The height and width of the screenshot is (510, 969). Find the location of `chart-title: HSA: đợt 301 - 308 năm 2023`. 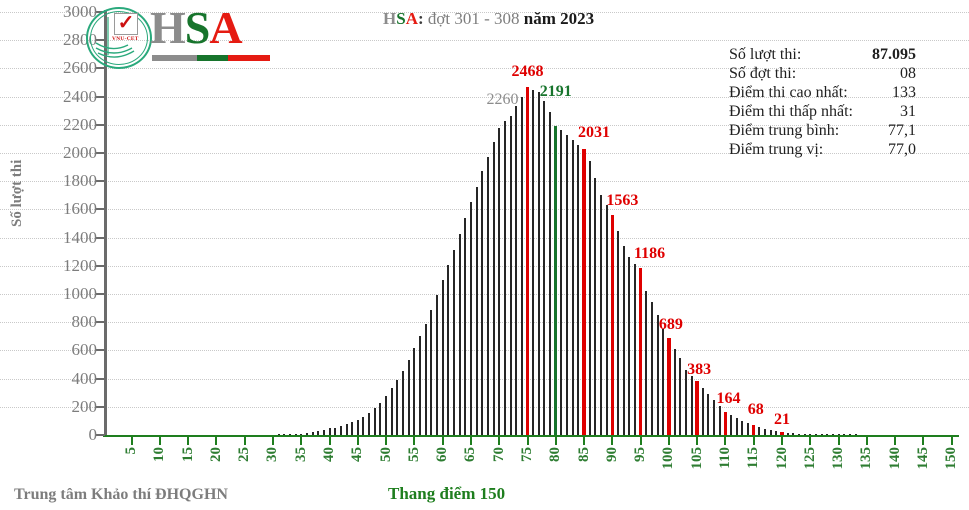

chart-title: HSA: đợt 301 - 308 năm 2023 is located at coordinates (488, 19).